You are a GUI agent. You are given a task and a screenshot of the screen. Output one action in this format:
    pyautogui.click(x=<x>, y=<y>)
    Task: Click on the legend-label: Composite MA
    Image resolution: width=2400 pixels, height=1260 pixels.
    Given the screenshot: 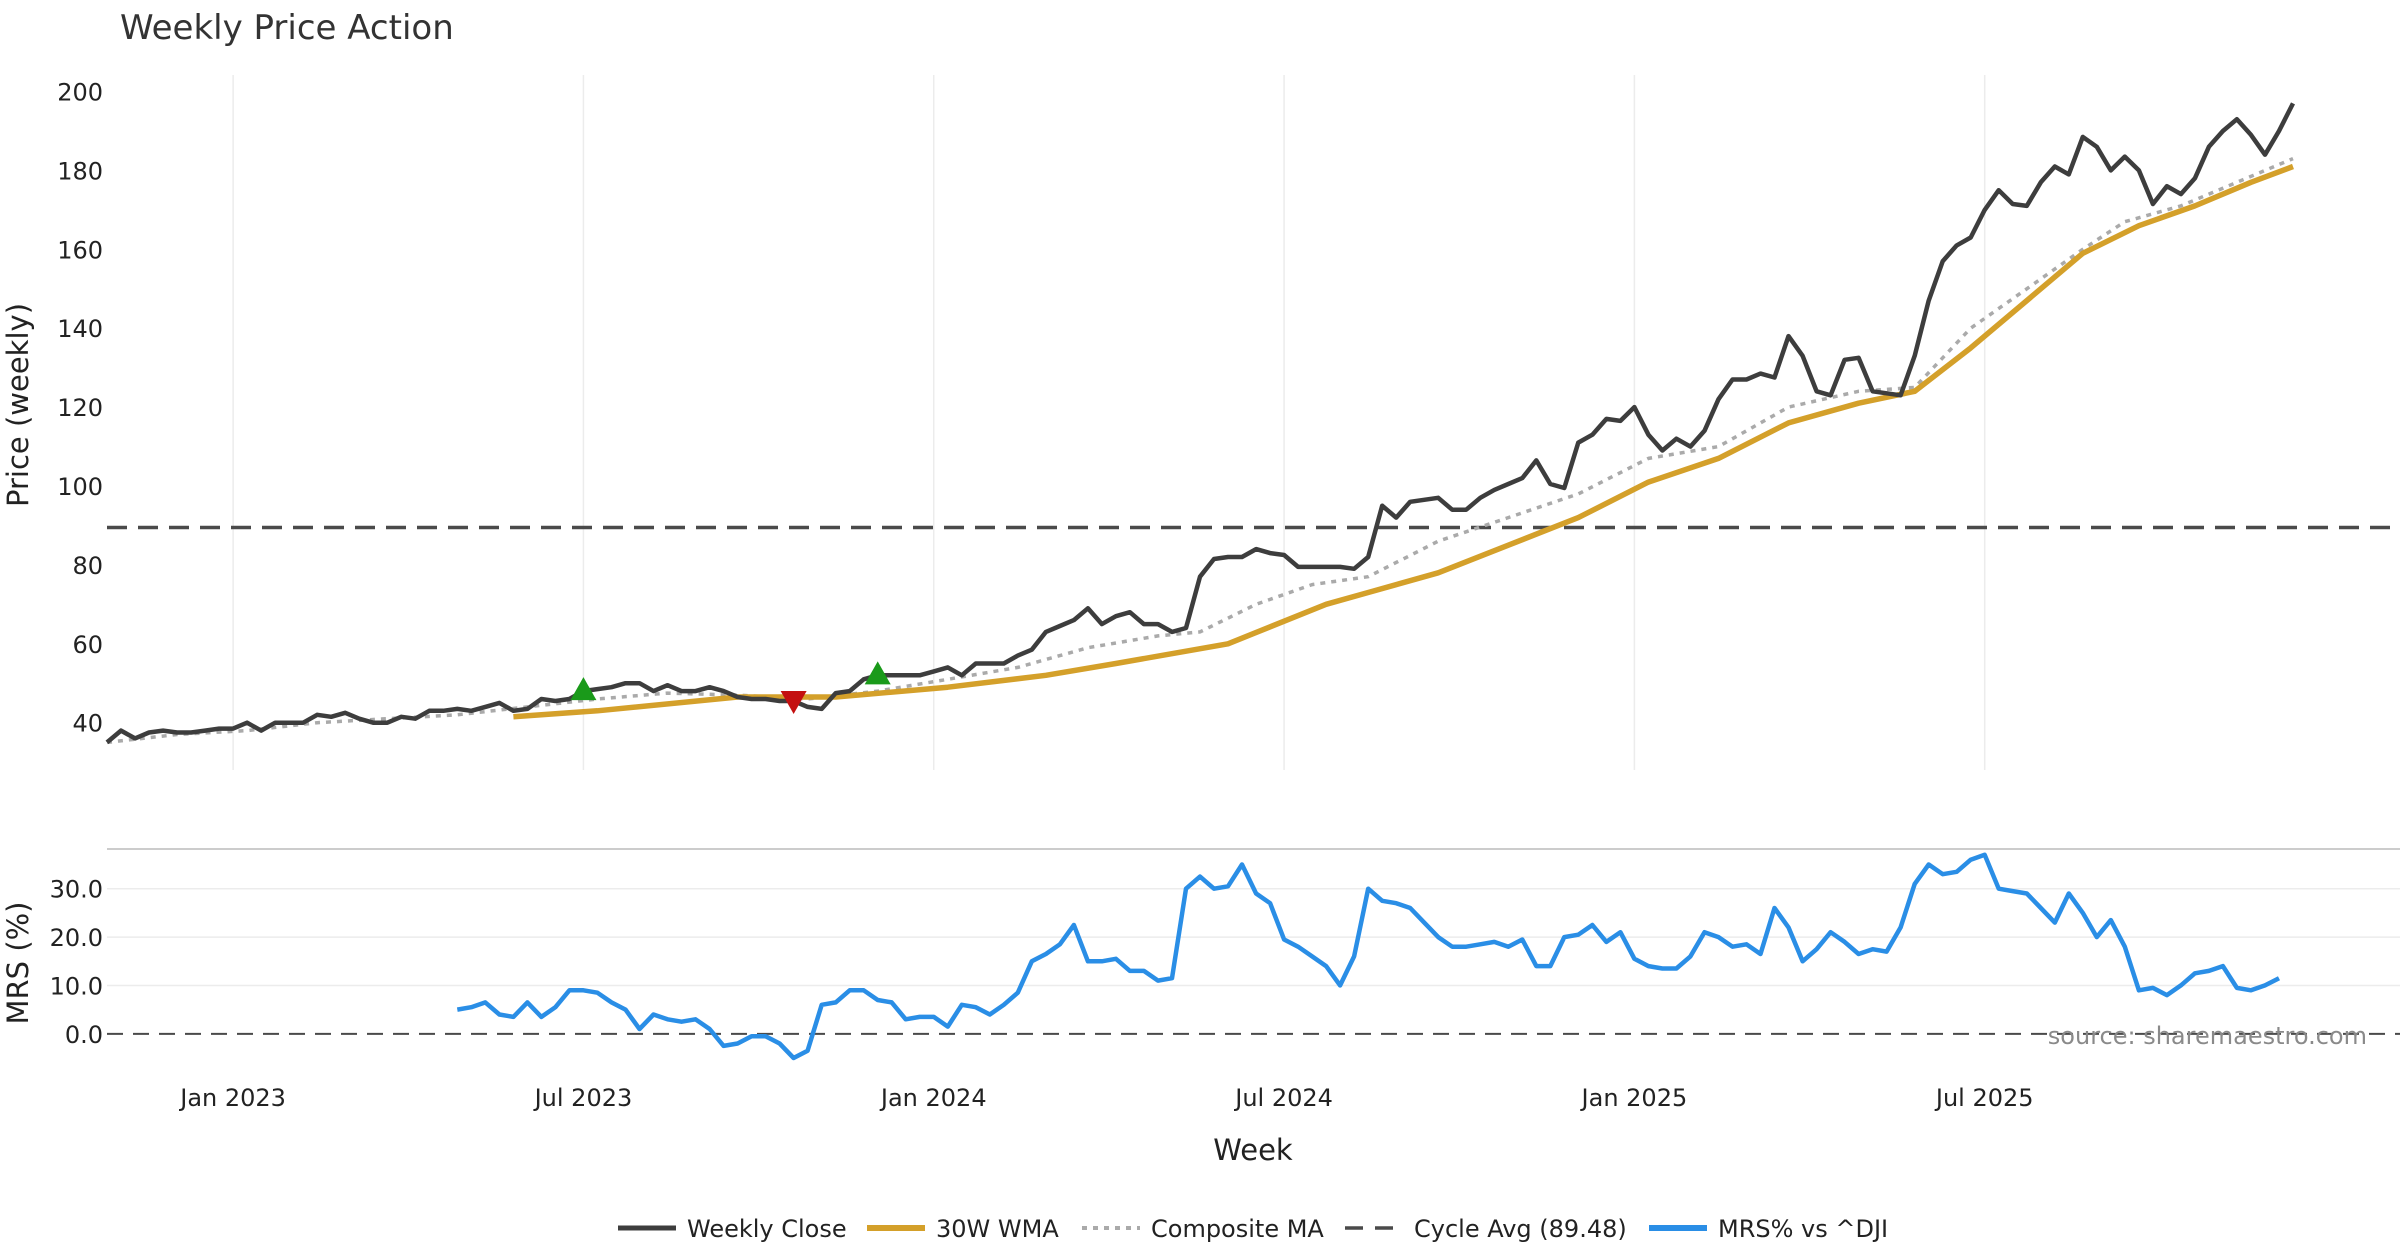 What is the action you would take?
    pyautogui.click(x=1237, y=1229)
    